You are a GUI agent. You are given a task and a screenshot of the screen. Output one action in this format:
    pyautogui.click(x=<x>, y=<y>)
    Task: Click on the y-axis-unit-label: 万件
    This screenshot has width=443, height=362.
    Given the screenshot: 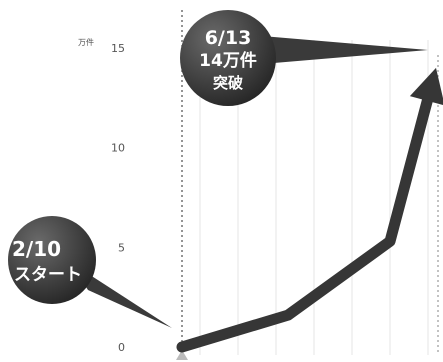 What is the action you would take?
    pyautogui.click(x=86, y=42)
    